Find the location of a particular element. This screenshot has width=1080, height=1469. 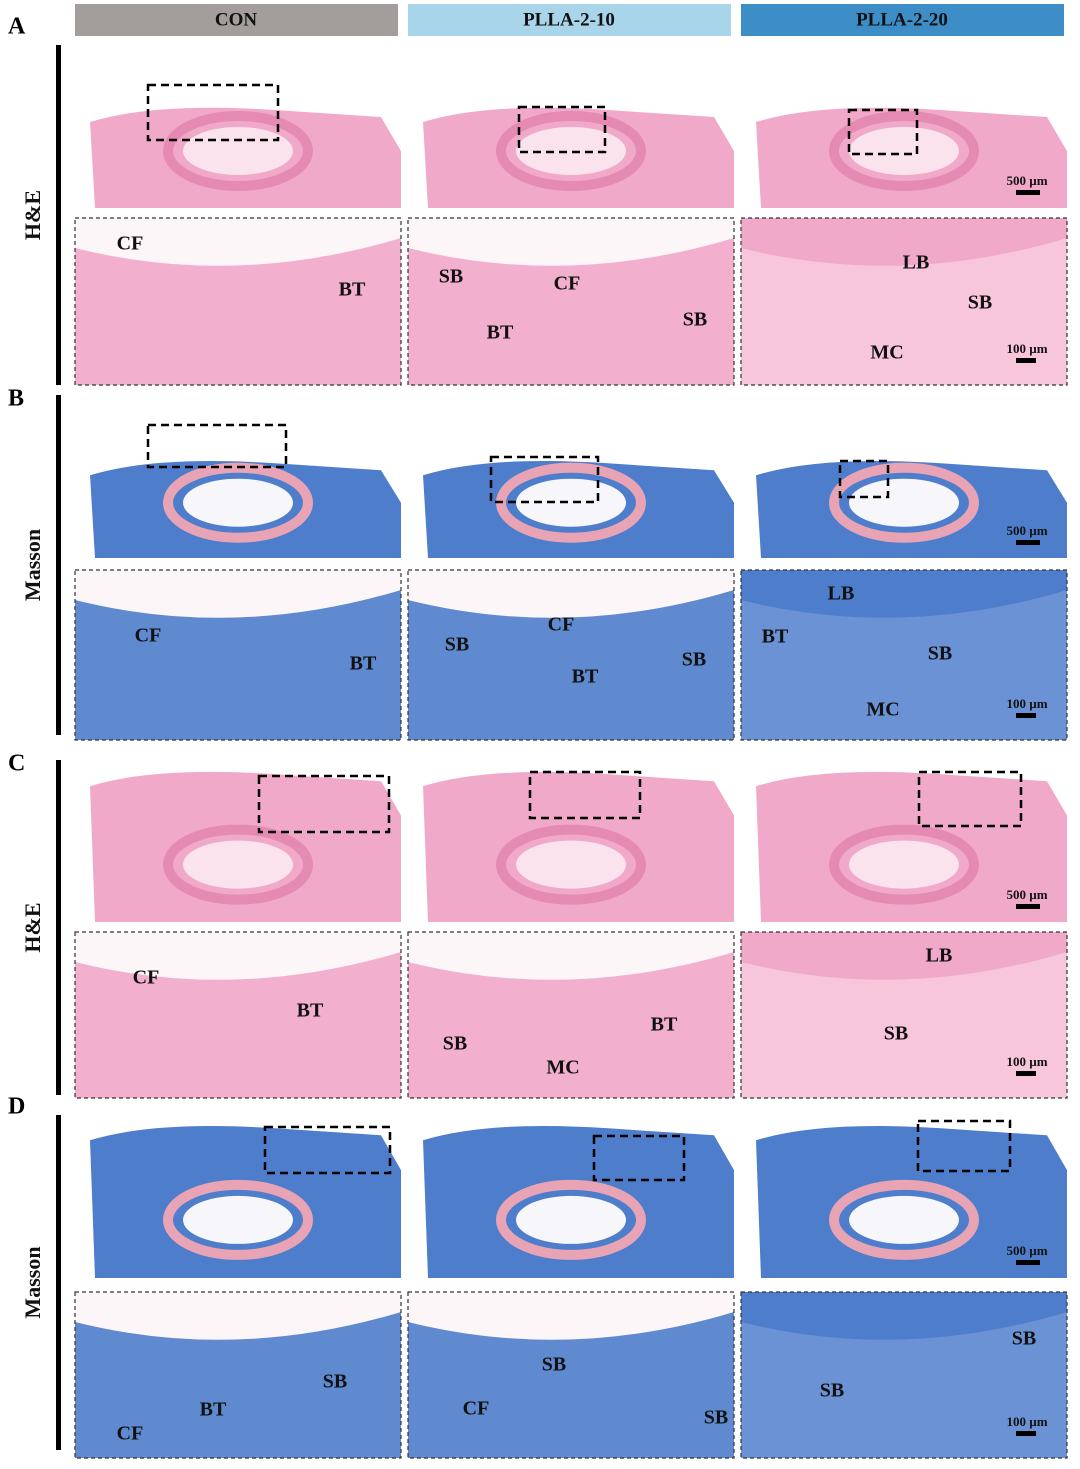

panel-letter: B is located at coordinates (16, 399).